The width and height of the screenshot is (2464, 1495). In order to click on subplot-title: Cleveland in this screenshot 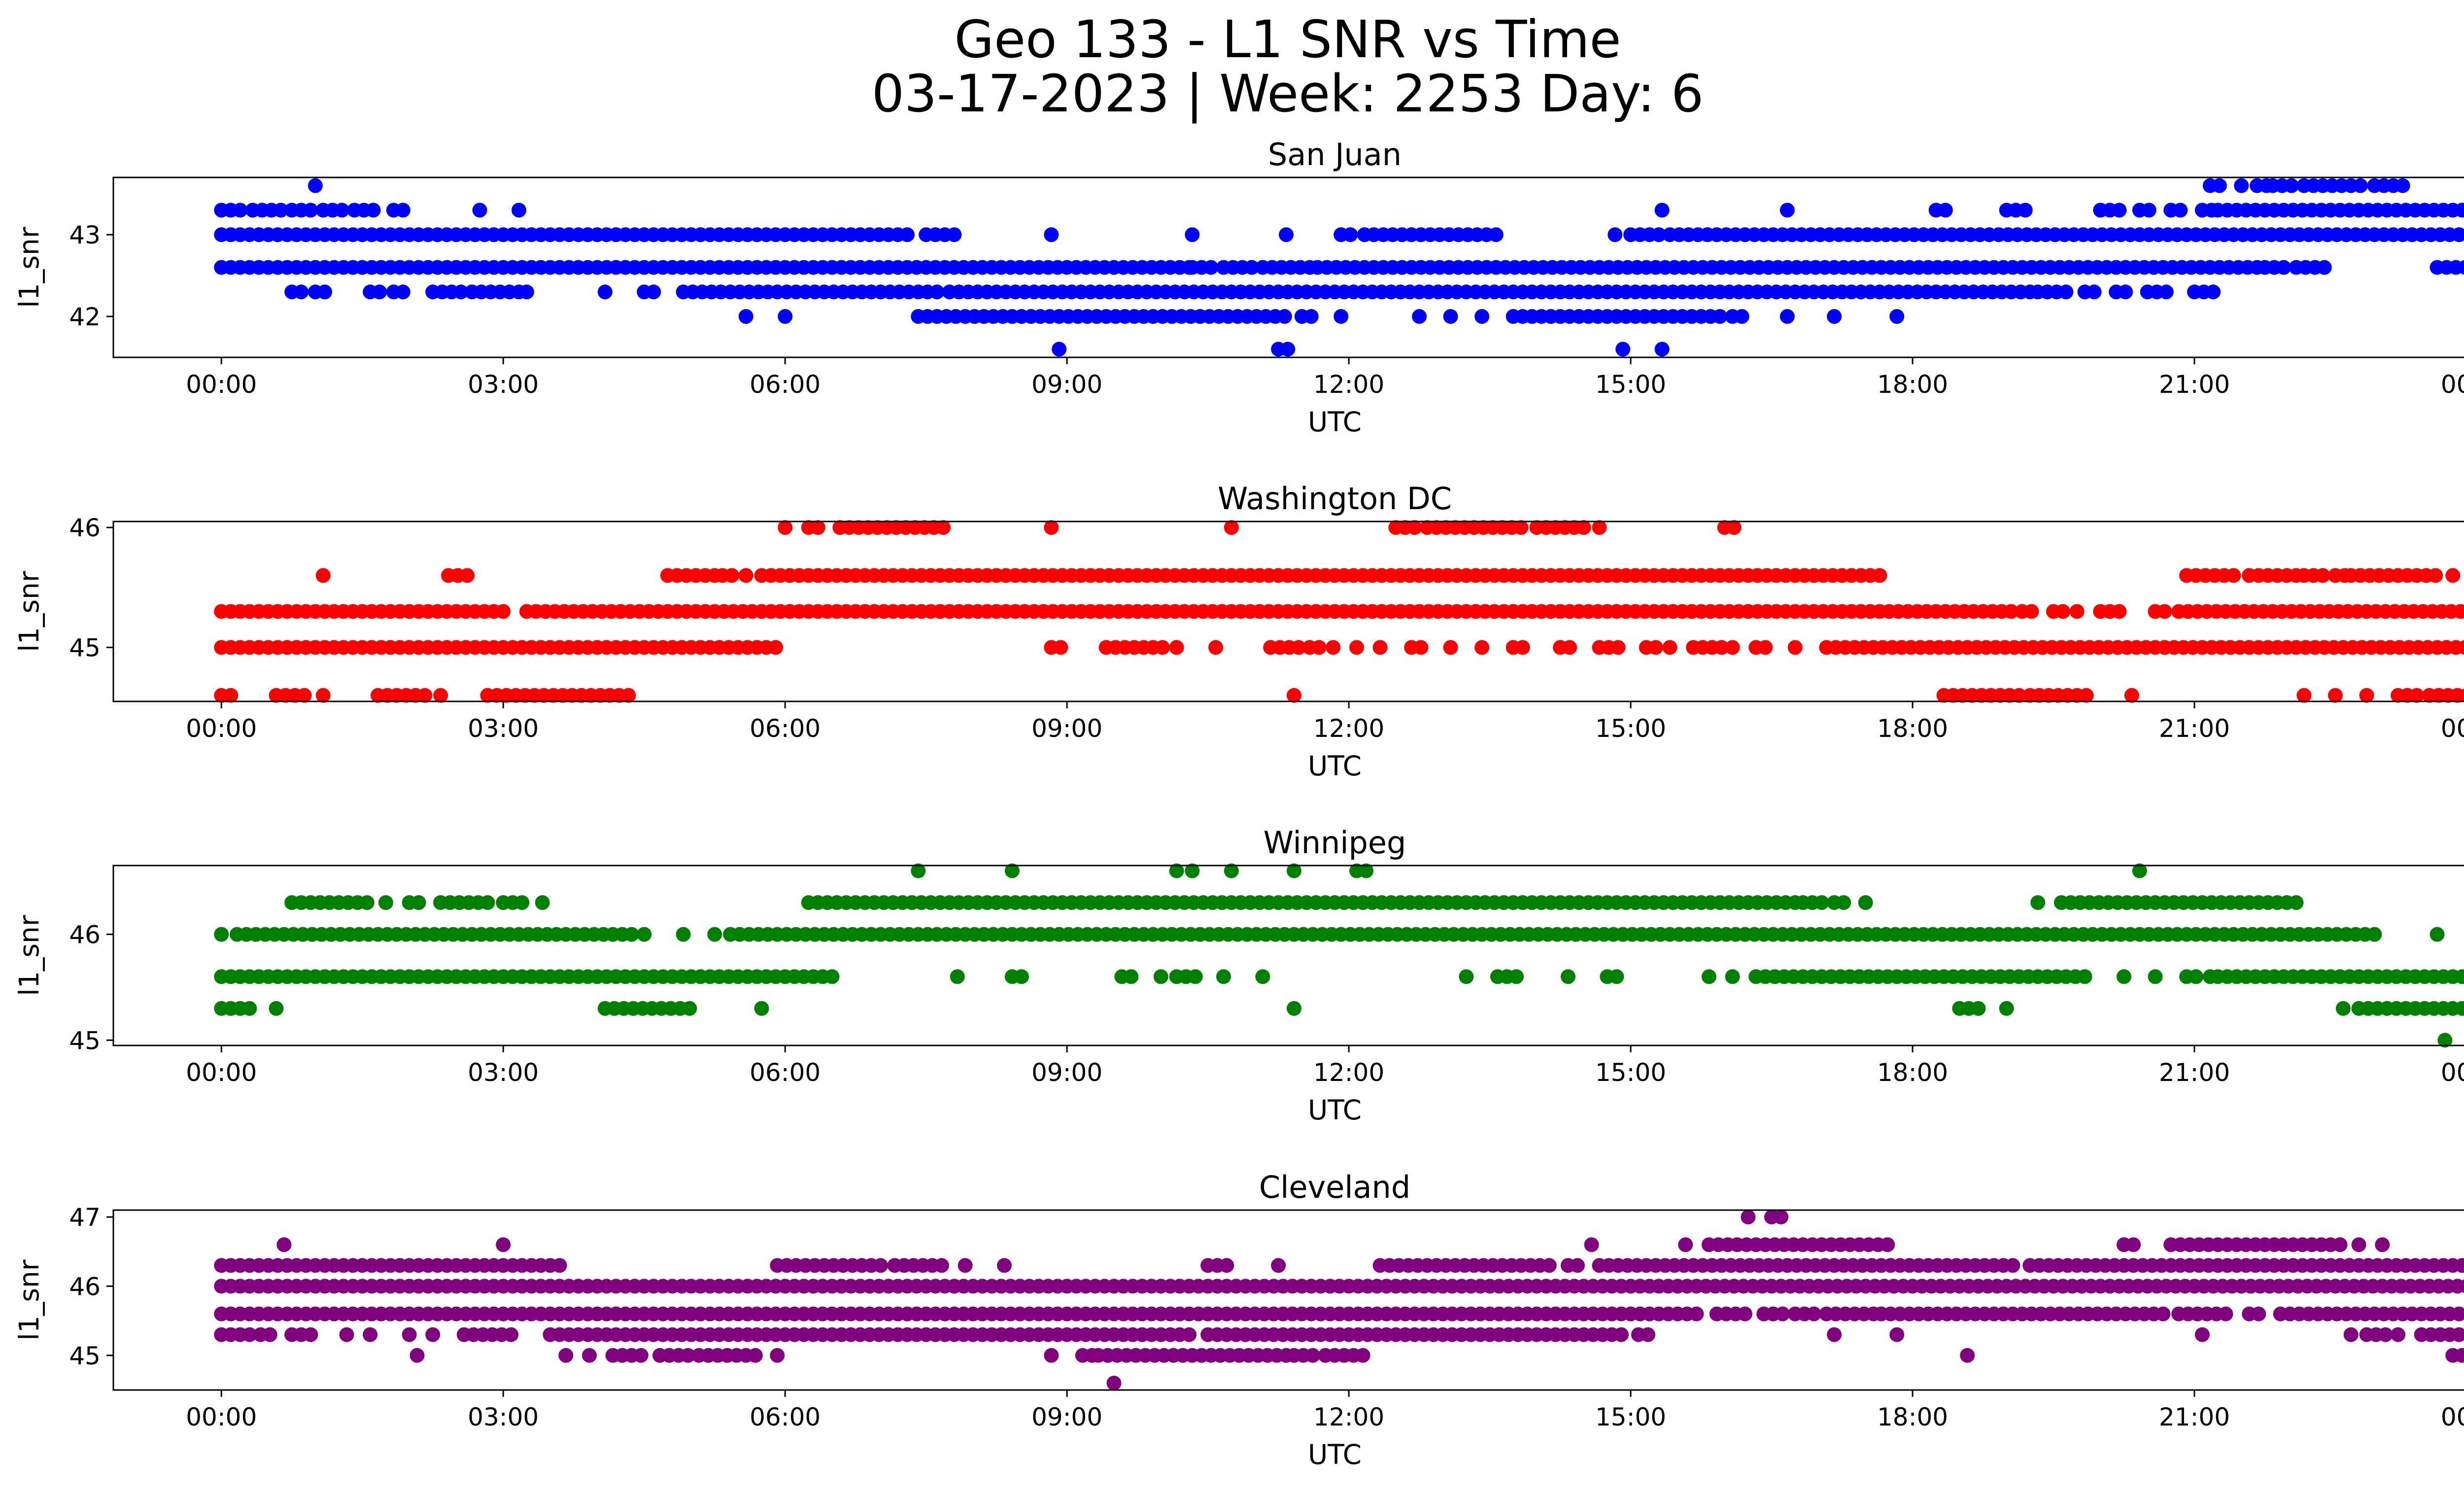, I will do `click(1334, 1187)`.